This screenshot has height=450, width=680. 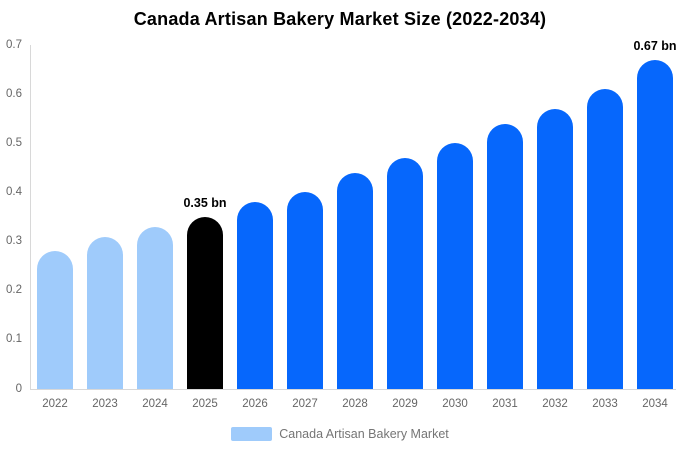 What do you see at coordinates (255, 295) in the screenshot?
I see `bar-2026` at bounding box center [255, 295].